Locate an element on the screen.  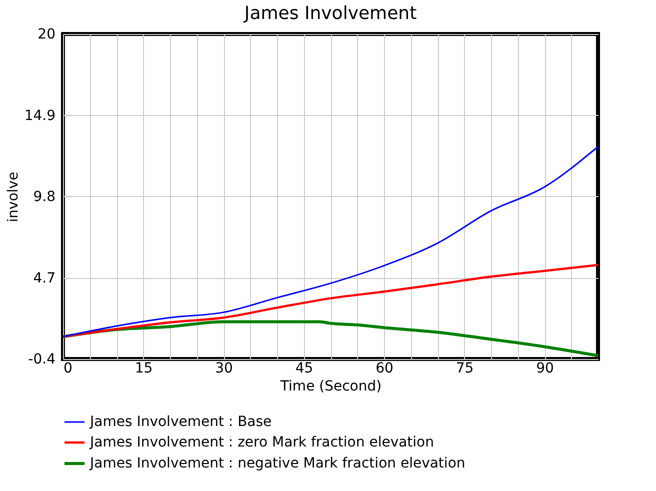
x-tick-label: 45 is located at coordinates (304, 368).